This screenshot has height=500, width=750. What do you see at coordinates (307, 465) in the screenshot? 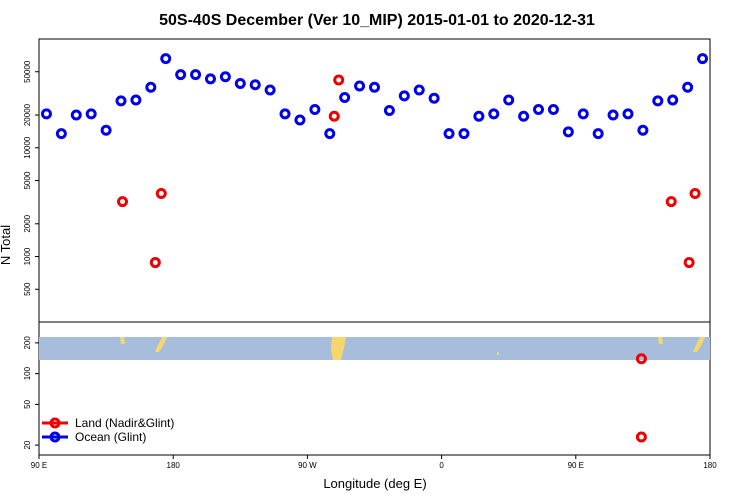
I see `x-tick-label: 90 W` at bounding box center [307, 465].